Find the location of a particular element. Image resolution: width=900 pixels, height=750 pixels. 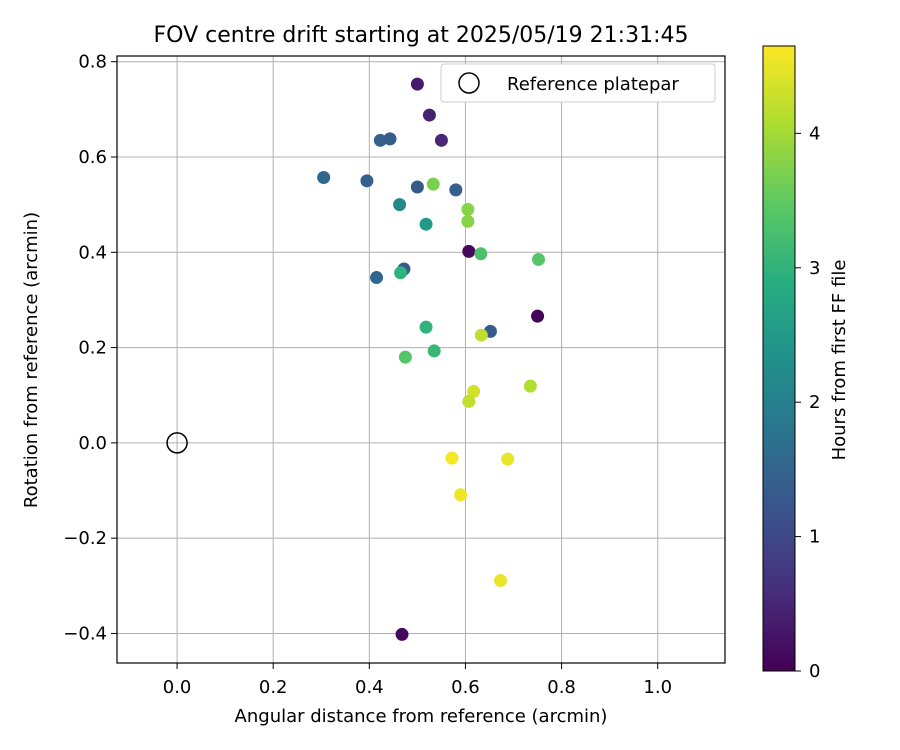

legend: Reference platepar is located at coordinates (578, 83).